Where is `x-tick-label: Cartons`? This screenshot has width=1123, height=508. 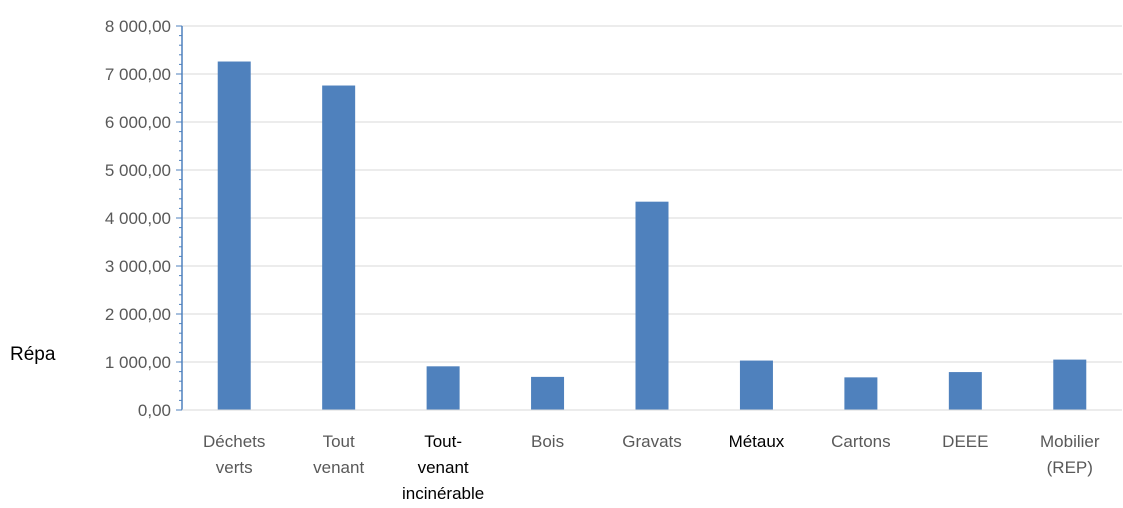
x-tick-label: Cartons is located at coordinates (861, 441).